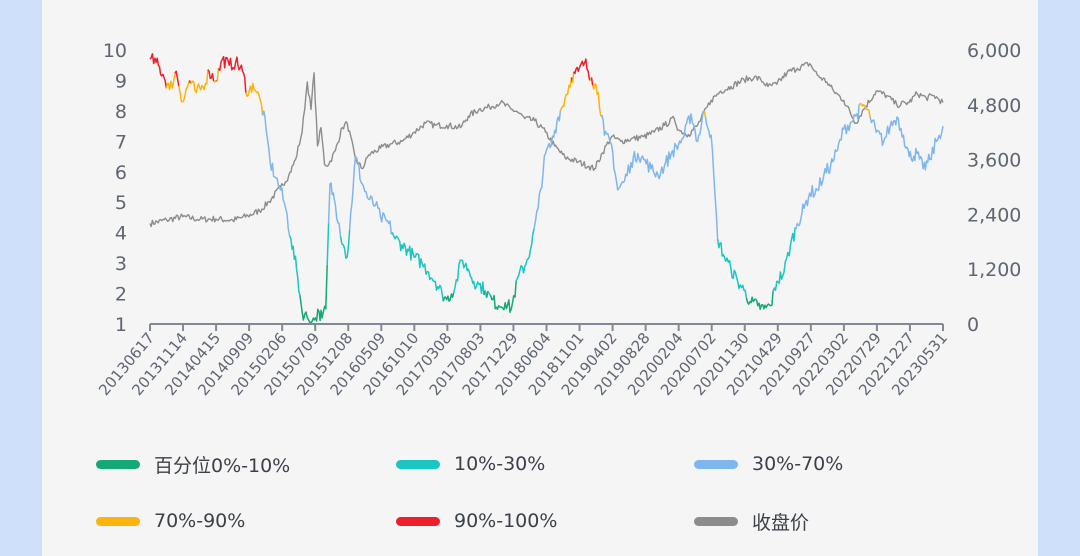  Describe the element at coordinates (121, 234) in the screenshot. I see `left-tick-label: 4` at that location.